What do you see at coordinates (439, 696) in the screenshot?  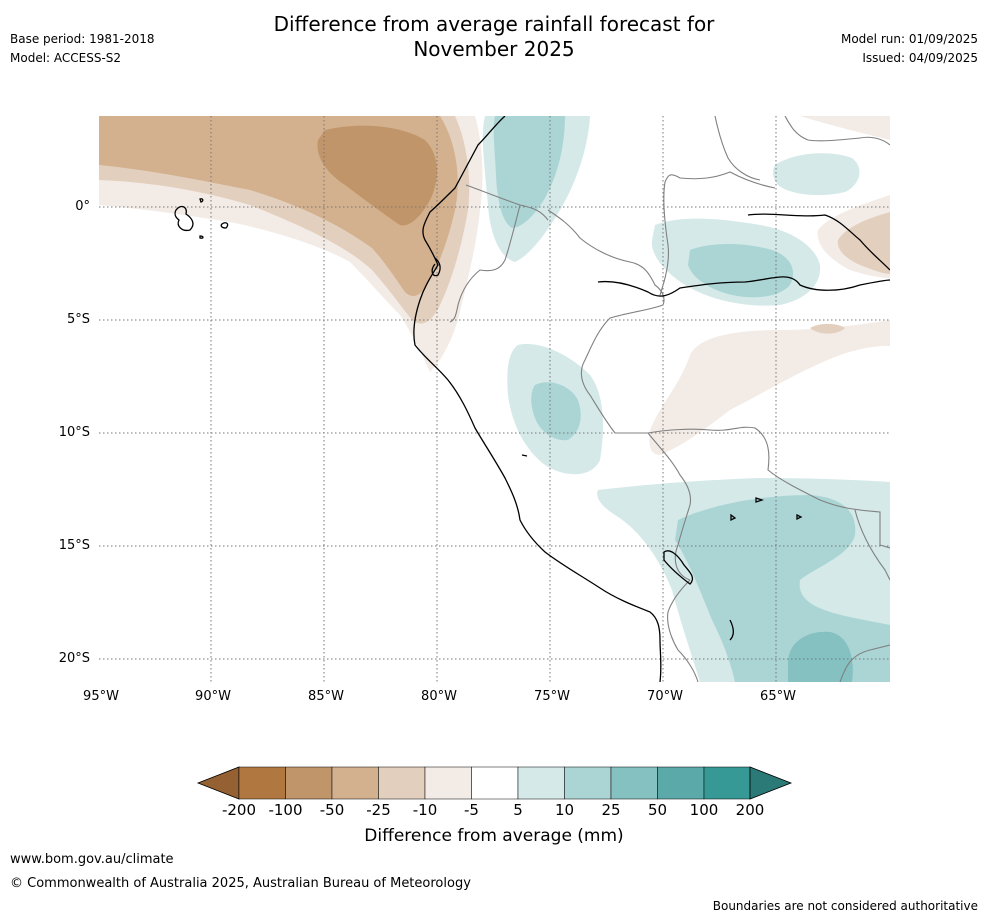 I see `lon-label-80w: 80°W` at bounding box center [439, 696].